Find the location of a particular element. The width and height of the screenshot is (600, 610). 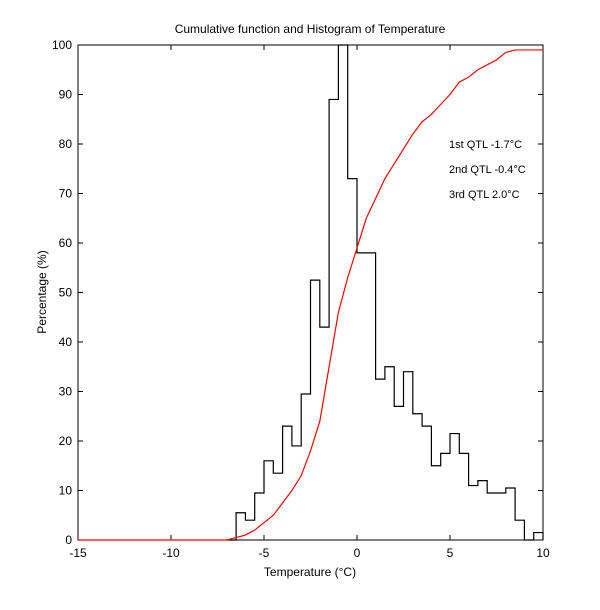

y-tick-label-10: 100 is located at coordinates (62, 45).